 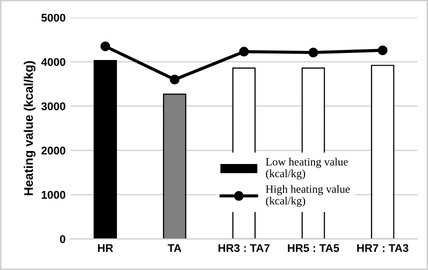 What do you see at coordinates (307, 169) in the screenshot?
I see `legend-label: Low heating value (kcal/kg)` at bounding box center [307, 169].